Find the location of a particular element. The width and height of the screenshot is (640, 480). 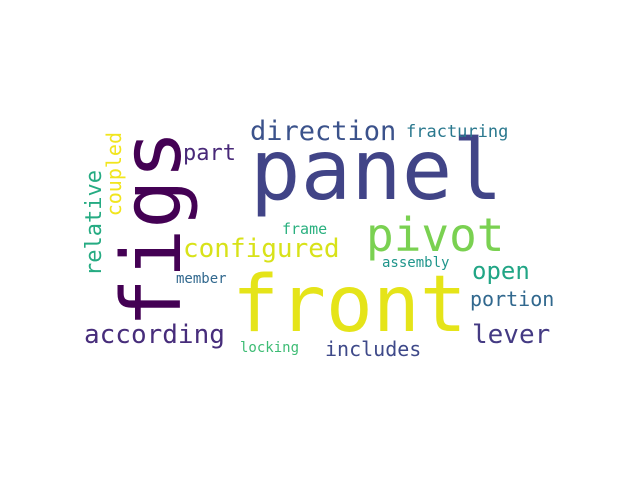

word-direction: direction is located at coordinates (323, 131).